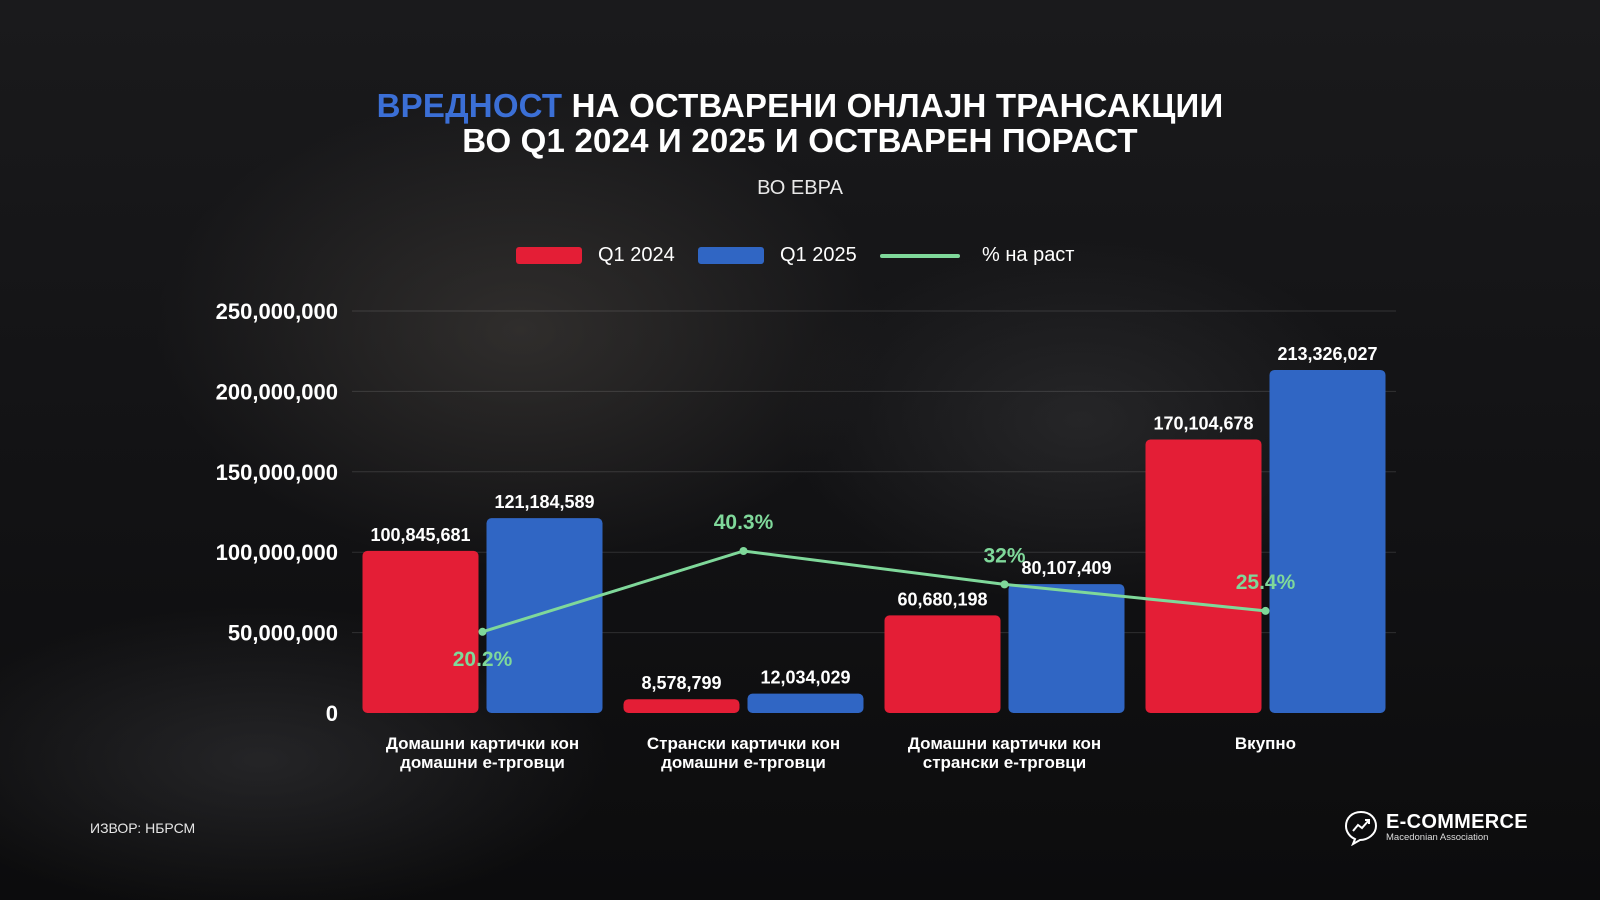 Image resolution: width=1600 pixels, height=900 pixels. I want to click on data-label-q1-2024-2: 60,680,198, so click(942, 599).